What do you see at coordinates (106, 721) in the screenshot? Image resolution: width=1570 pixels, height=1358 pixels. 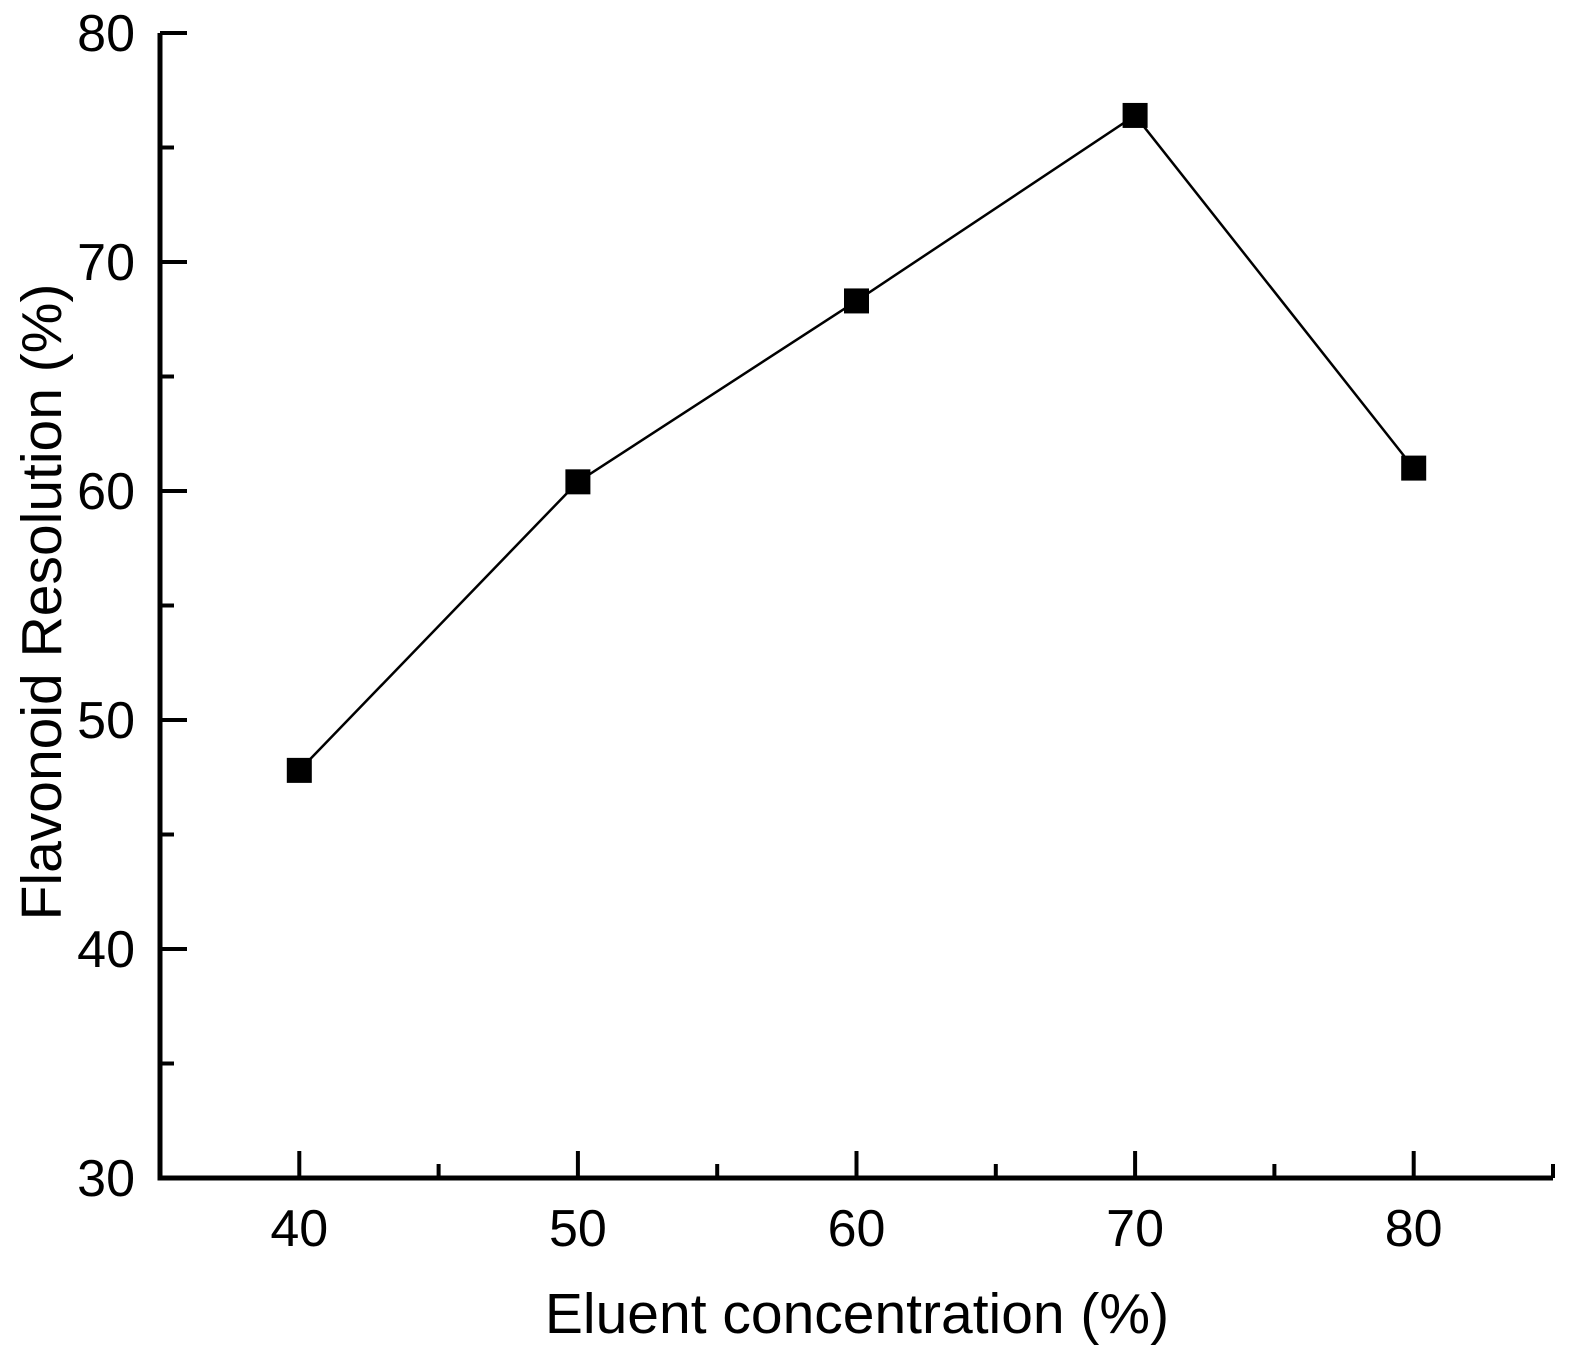 I see `y-tick-label: 50` at bounding box center [106, 721].